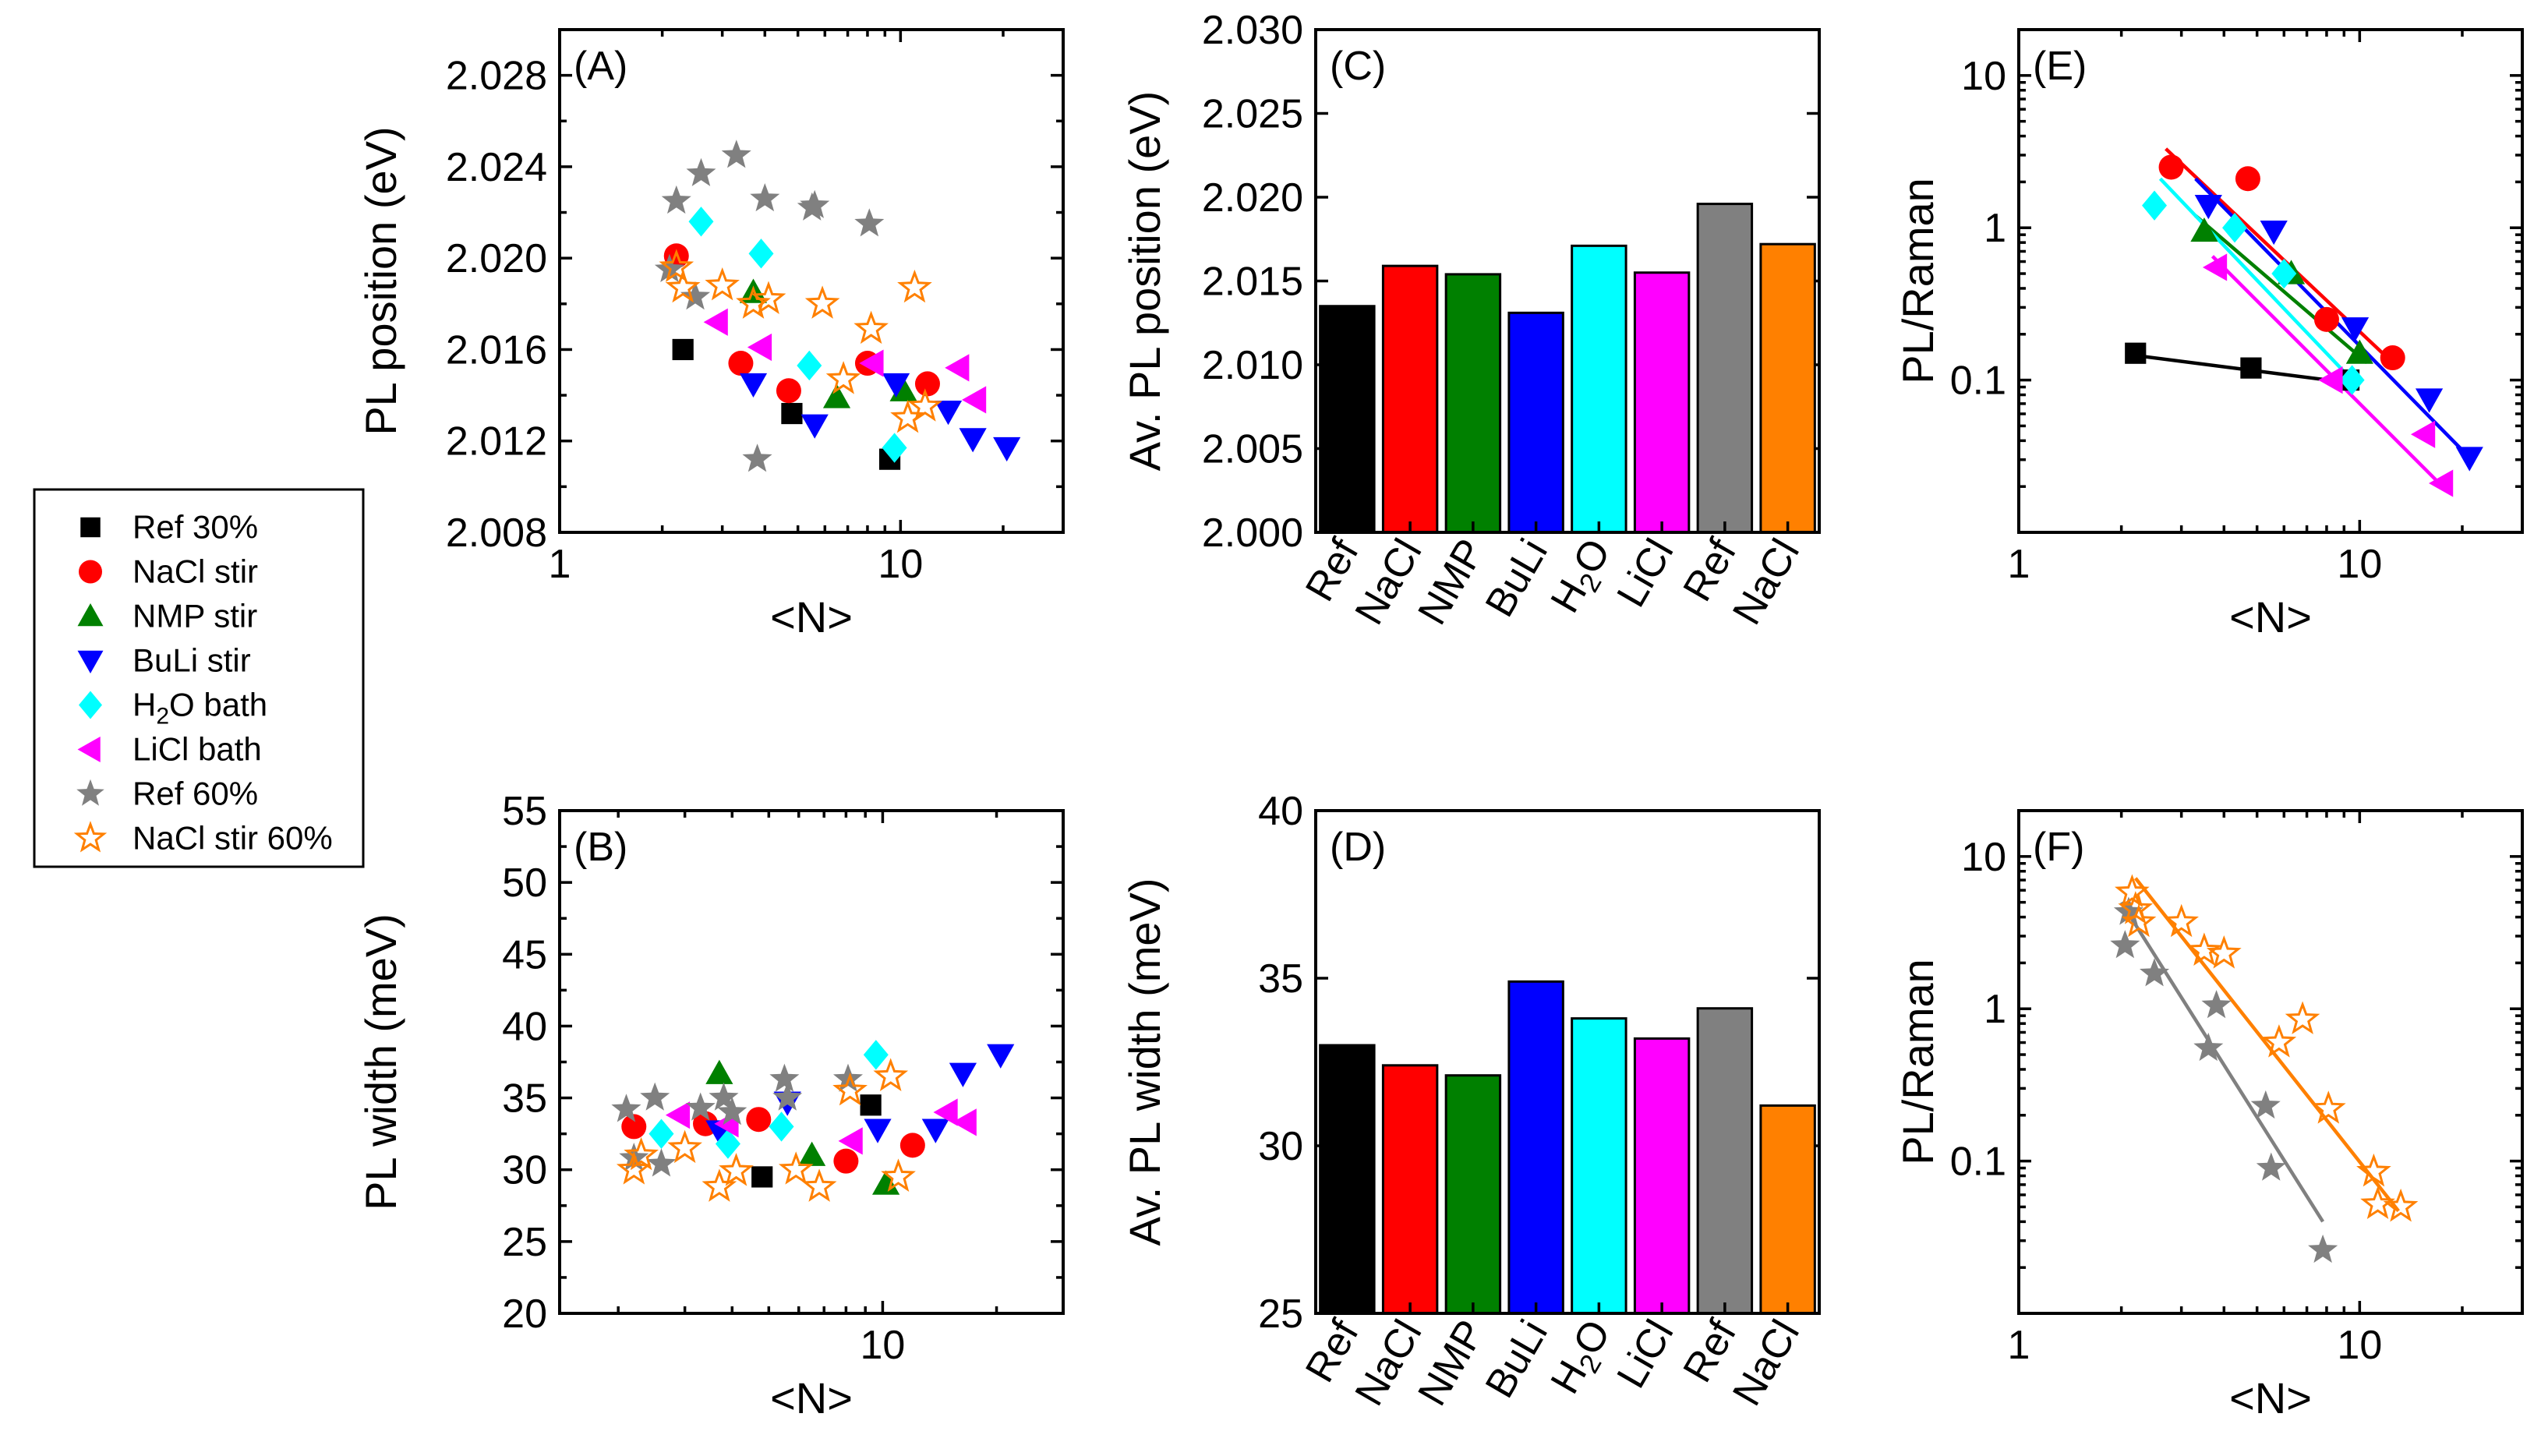 This screenshot has height=1456, width=2541. I want to click on y-axis-label: Av. PL width (meV), so click(1144, 1062).